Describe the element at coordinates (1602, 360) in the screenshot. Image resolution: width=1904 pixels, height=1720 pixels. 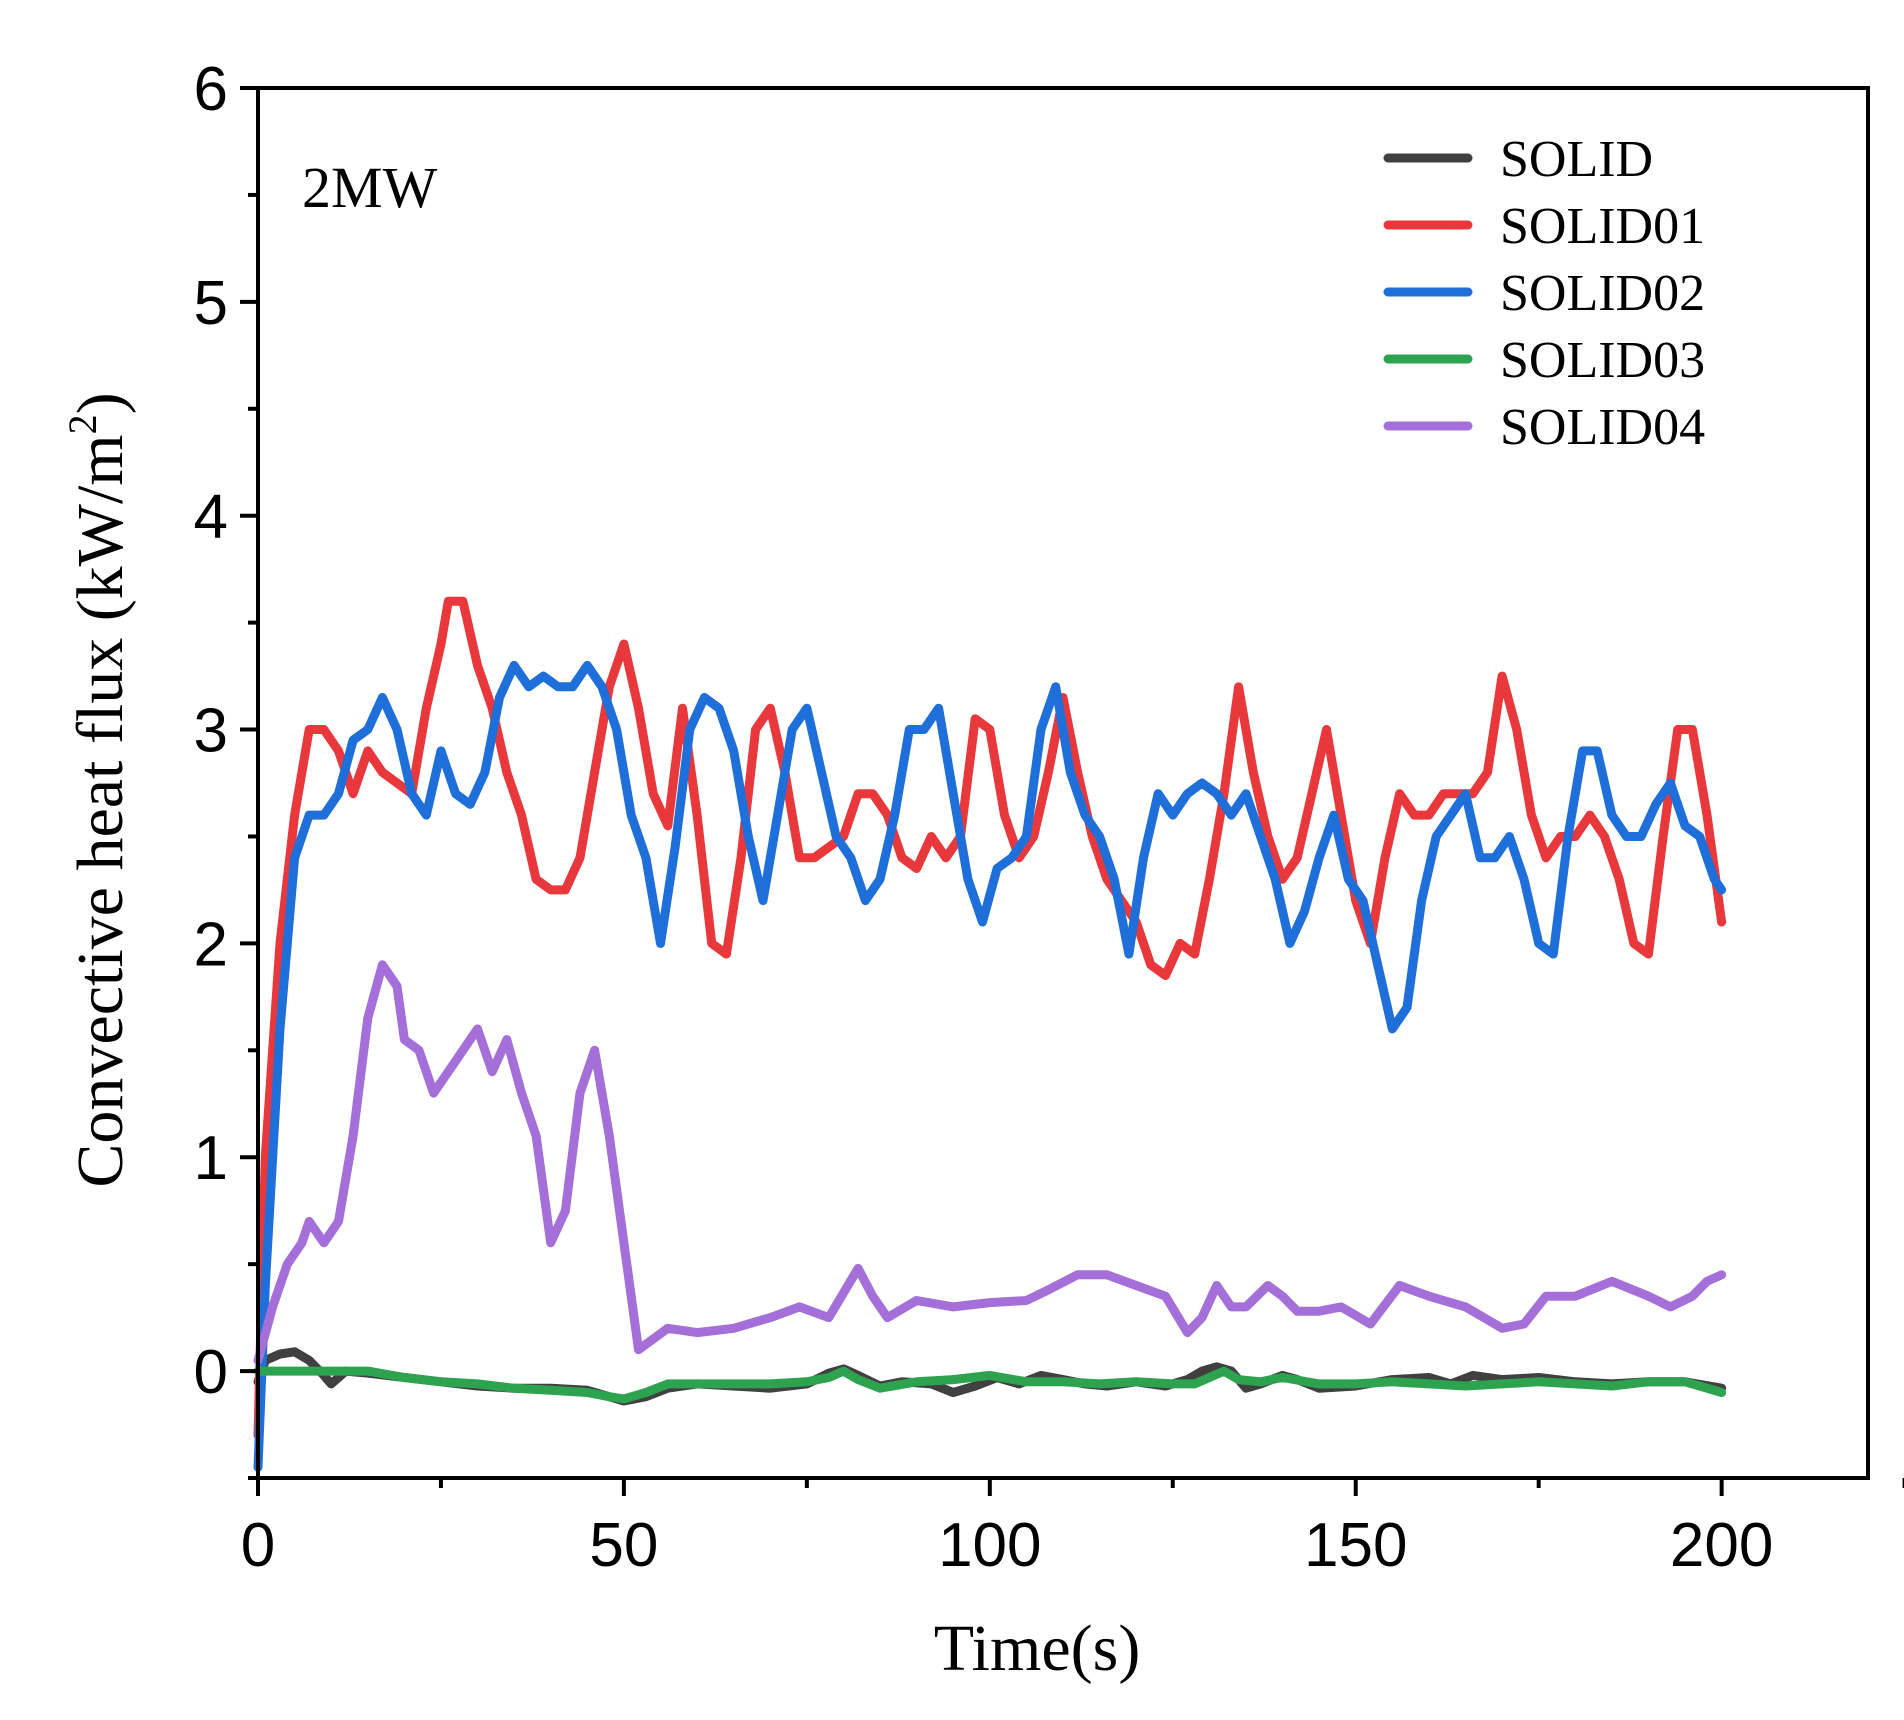
I see `legend-label-solid03: SOLID03` at that location.